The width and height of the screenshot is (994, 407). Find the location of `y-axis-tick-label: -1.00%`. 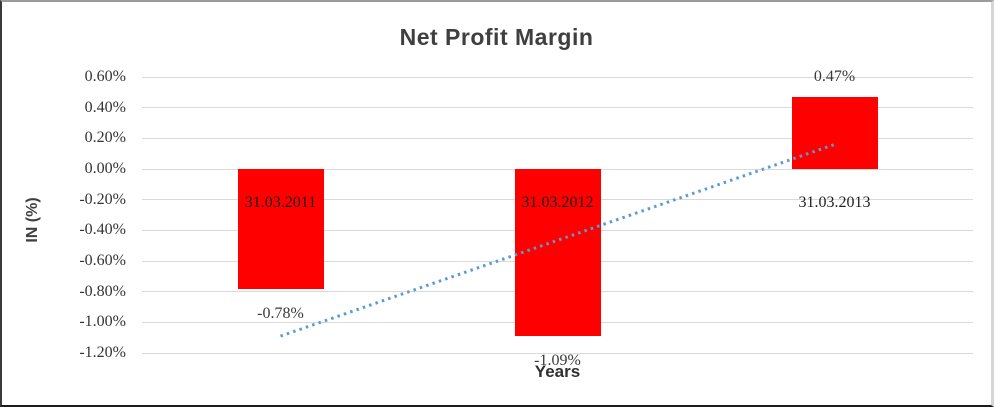

y-axis-tick-label: -1.00% is located at coordinates (102, 322).